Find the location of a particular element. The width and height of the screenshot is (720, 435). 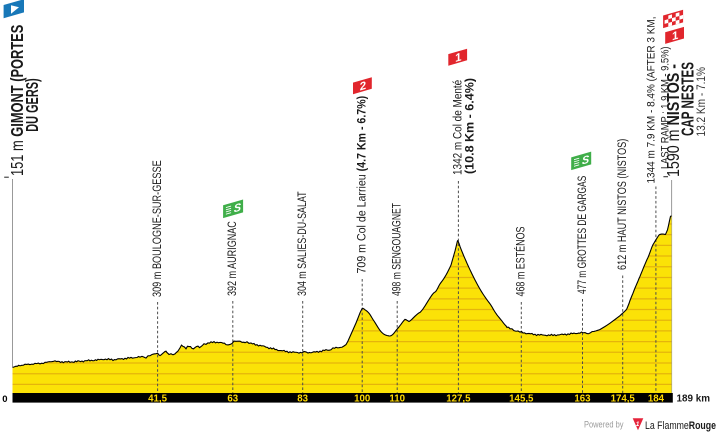

svg-text: 2 is located at coordinates (363, 86).